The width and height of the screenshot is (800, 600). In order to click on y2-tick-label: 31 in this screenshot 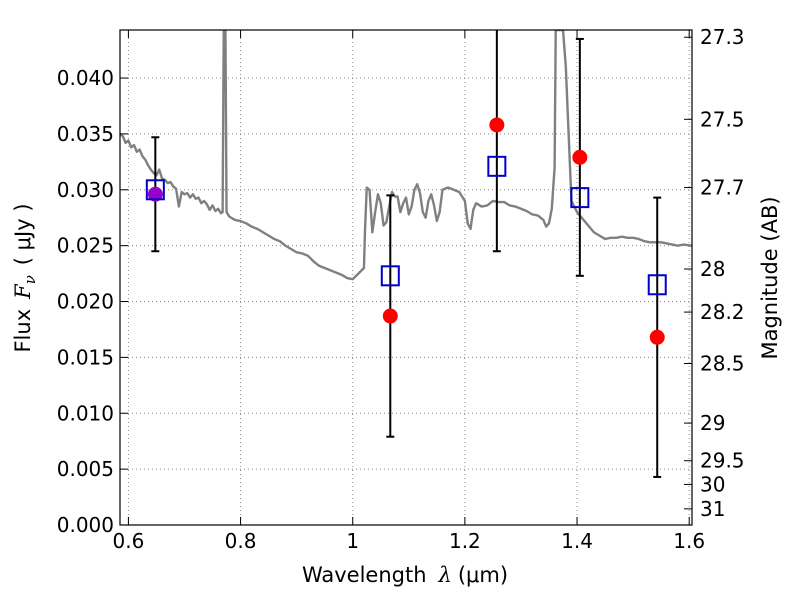, I will do `click(712, 509)`.